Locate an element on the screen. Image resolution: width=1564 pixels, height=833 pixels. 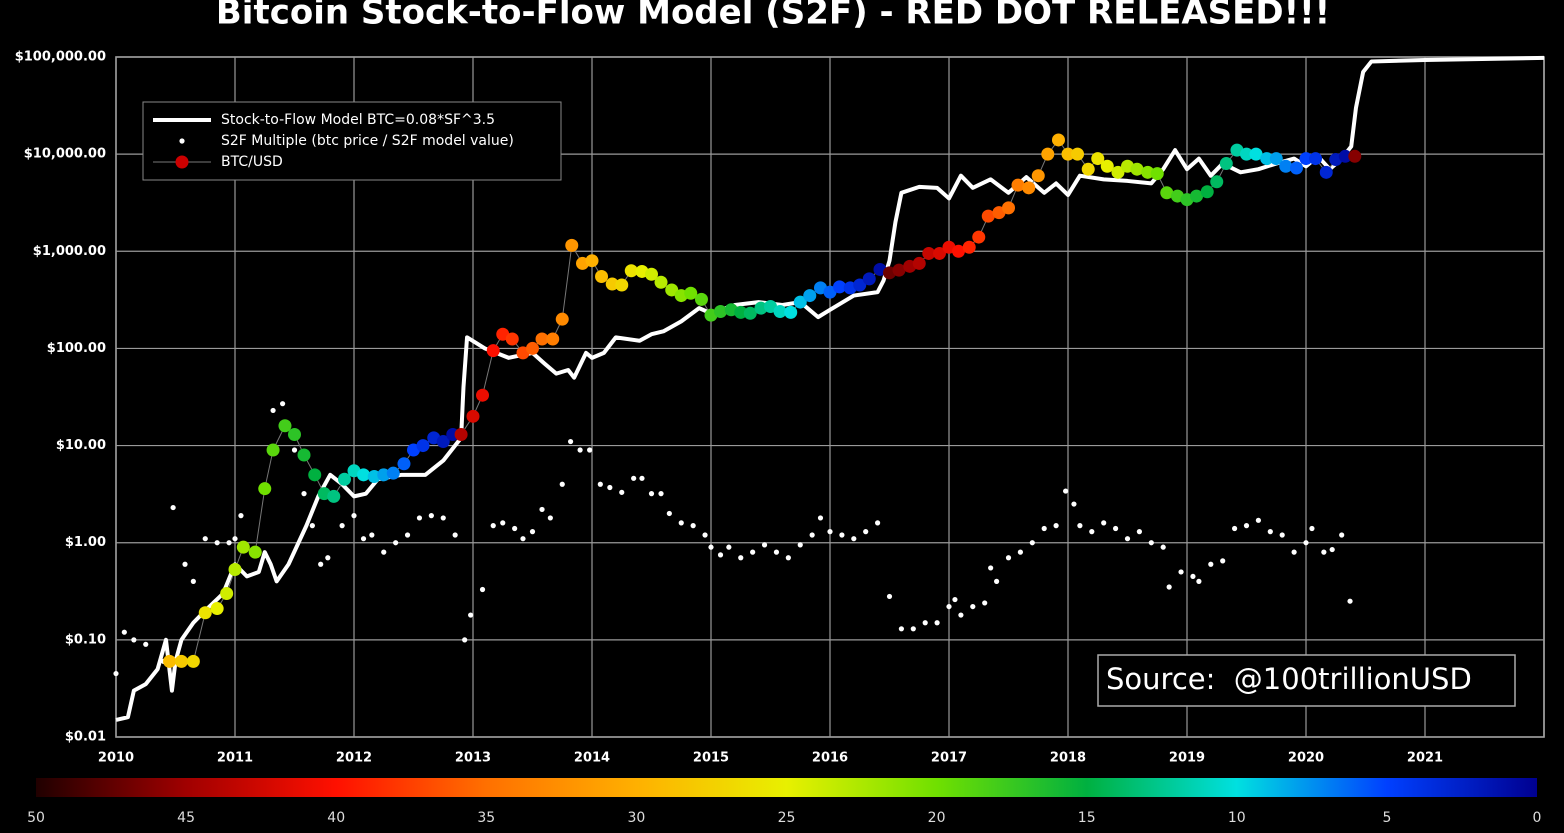
colorbar-tick-label: 35 is located at coordinates (486, 818).